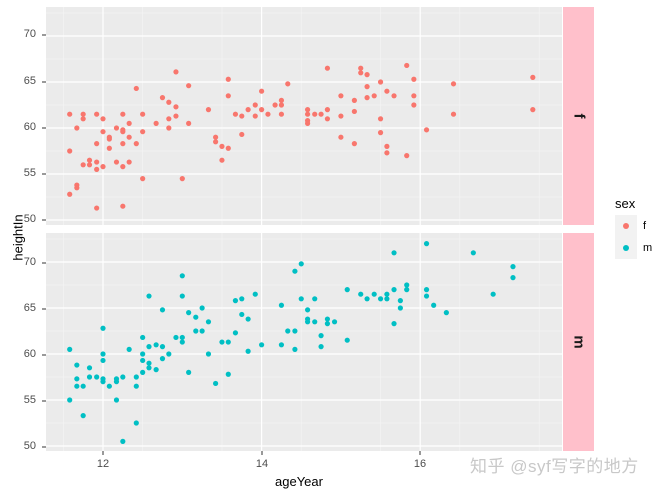 The height and width of the screenshot is (497, 672). I want to click on legend-key-m, so click(626, 248).